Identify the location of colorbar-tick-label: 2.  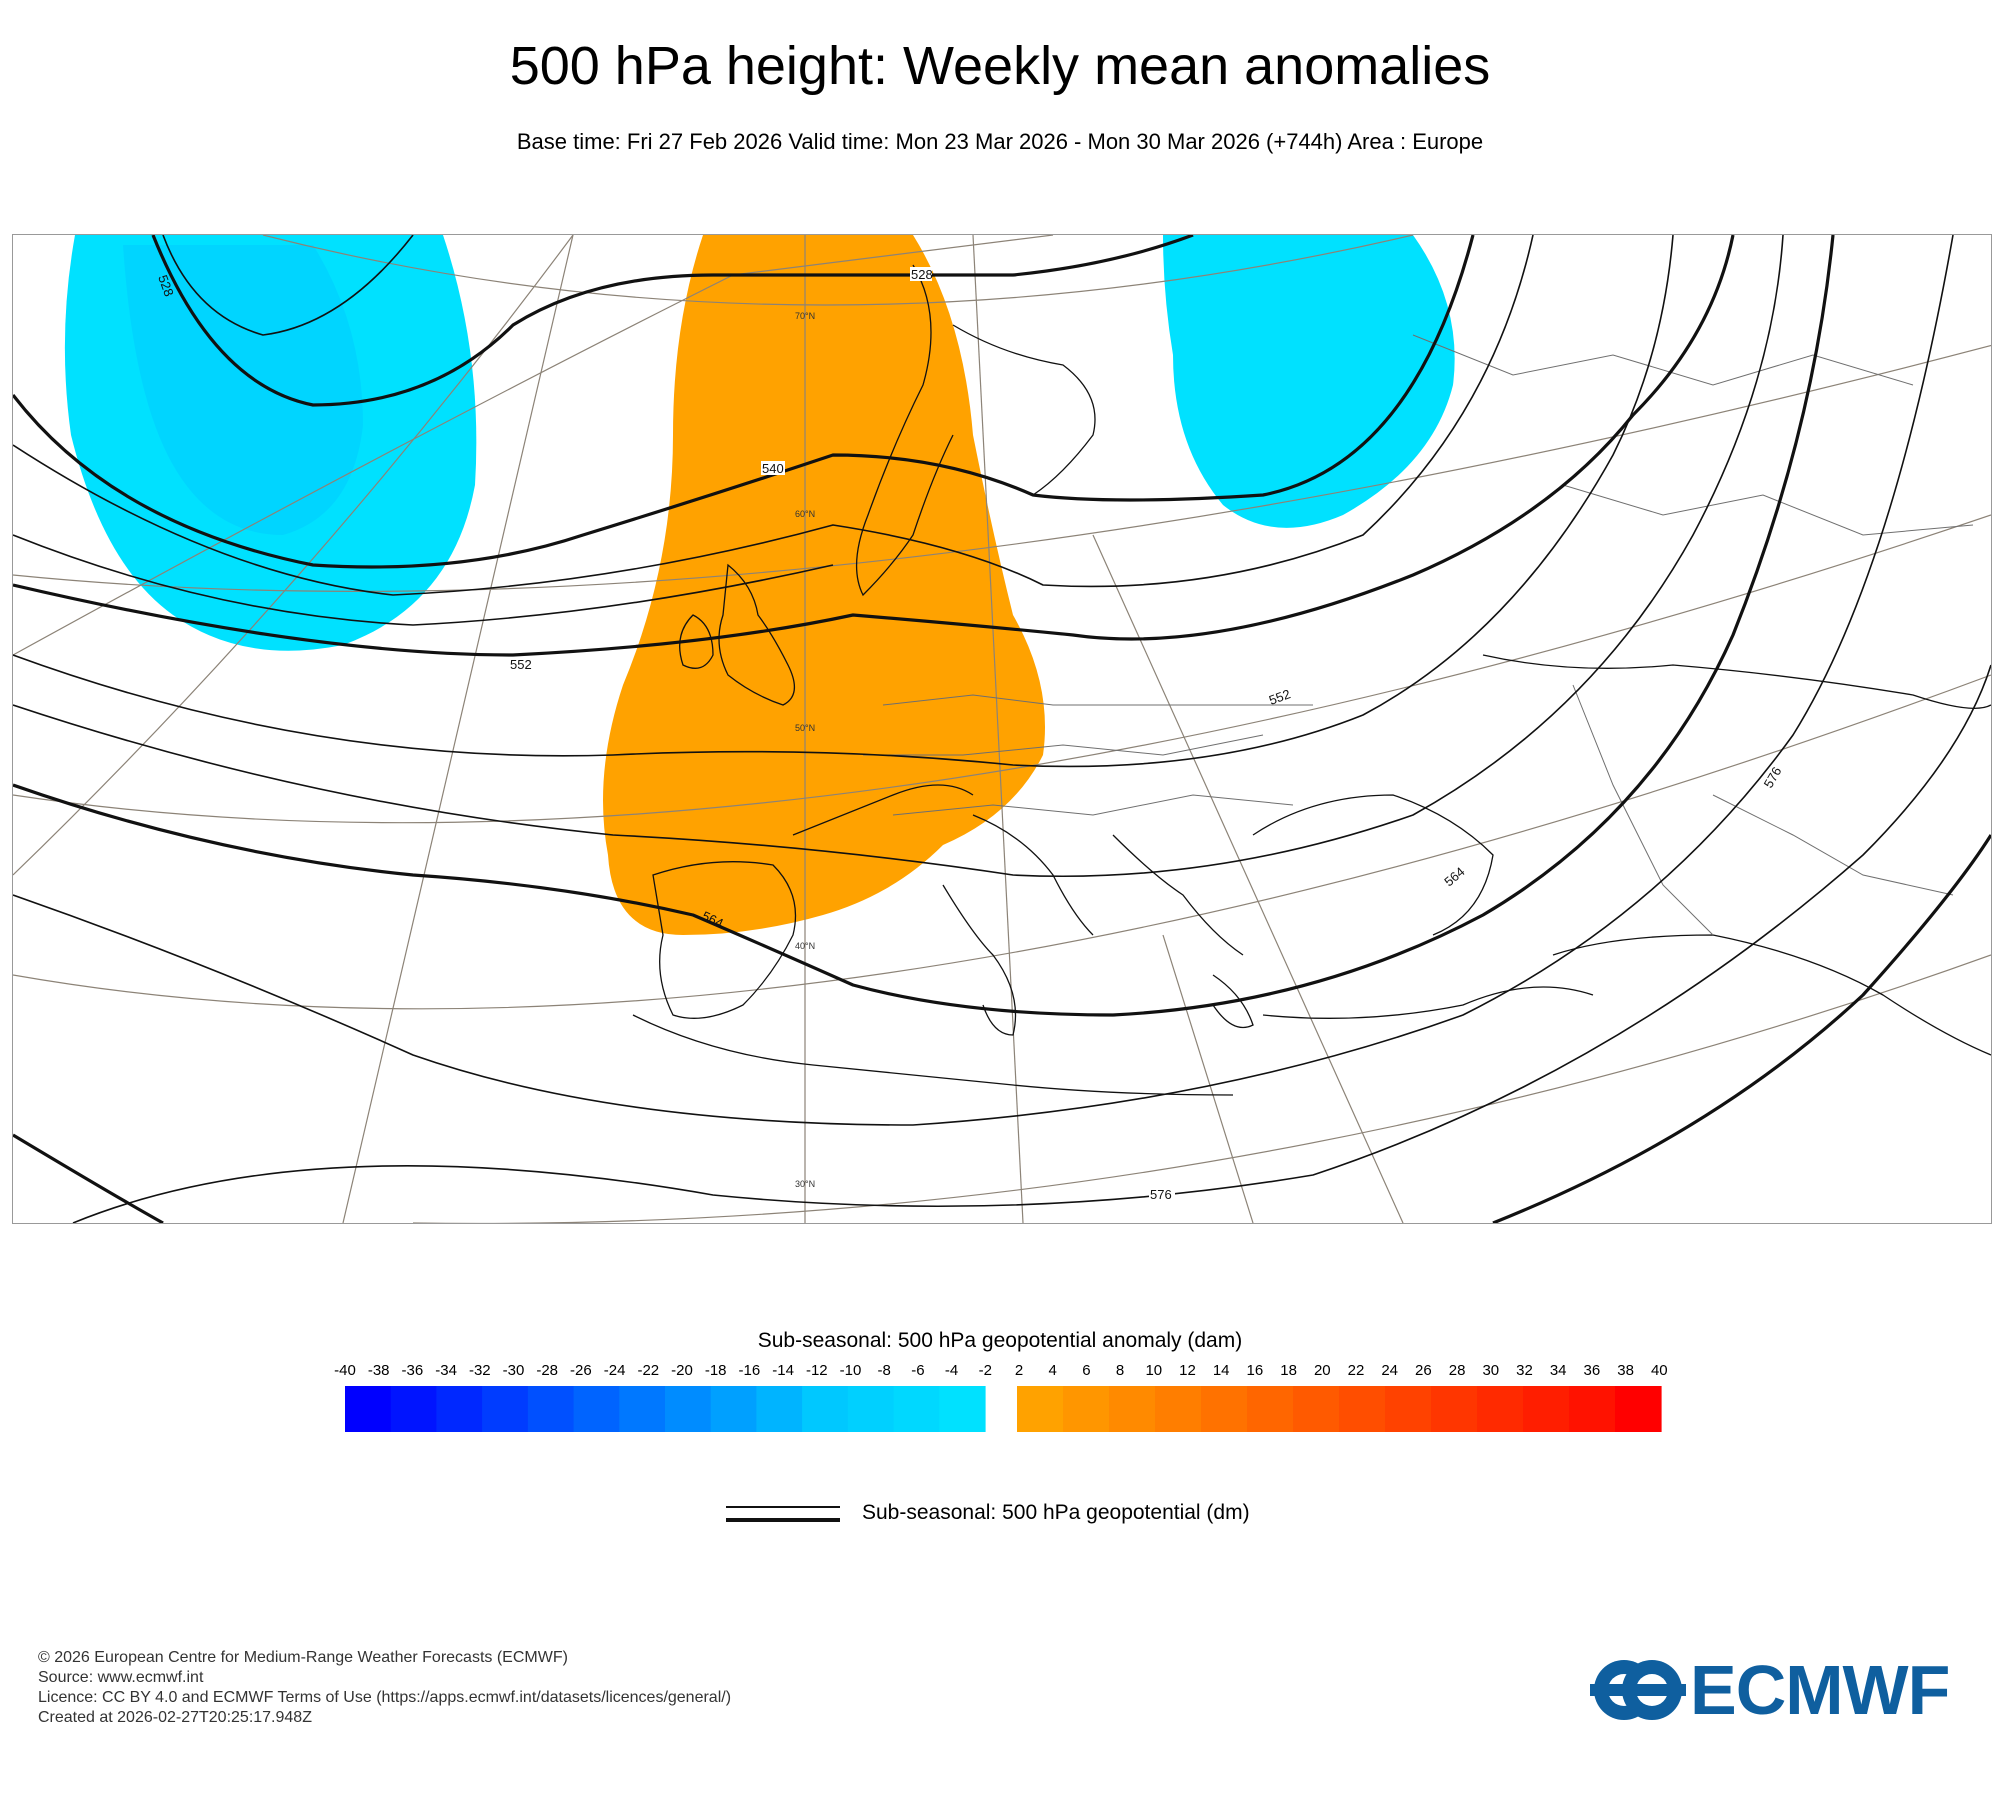
(1019, 1370).